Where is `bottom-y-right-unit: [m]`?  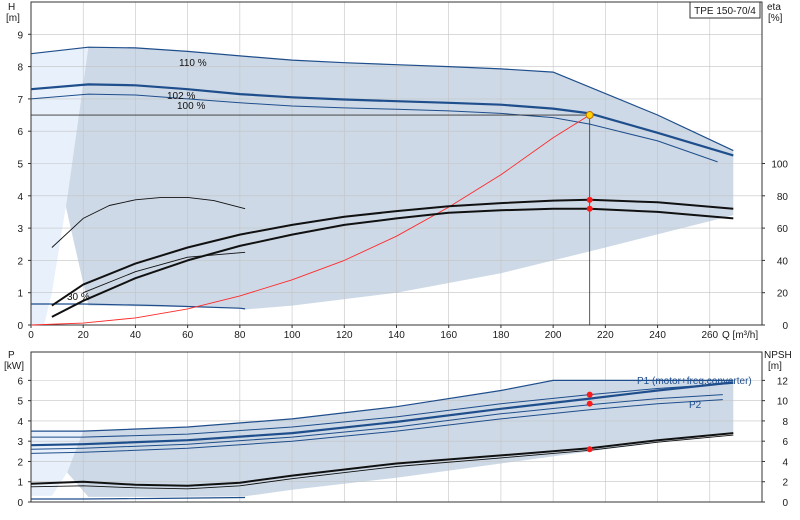
bottom-y-right-unit: [m] is located at coordinates (775, 366).